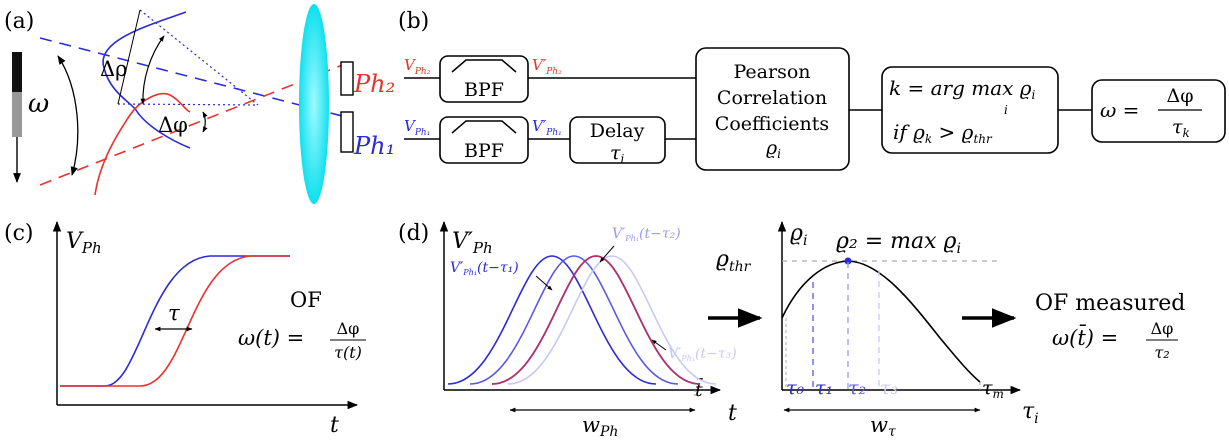 The image size is (1229, 443). What do you see at coordinates (795, 388) in the screenshot?
I see `d2-tau0: τ₀` at bounding box center [795, 388].